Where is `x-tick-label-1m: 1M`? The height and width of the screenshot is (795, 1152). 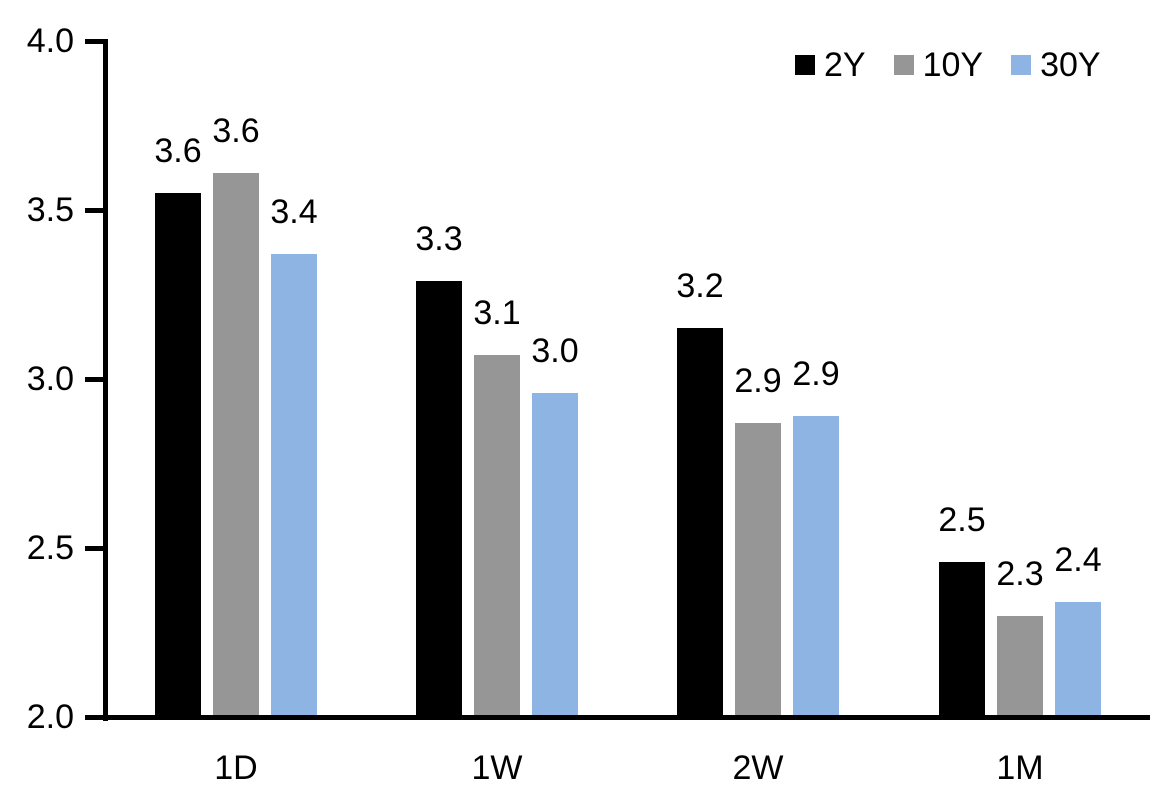 x-tick-label-1m: 1M is located at coordinates (1020, 768).